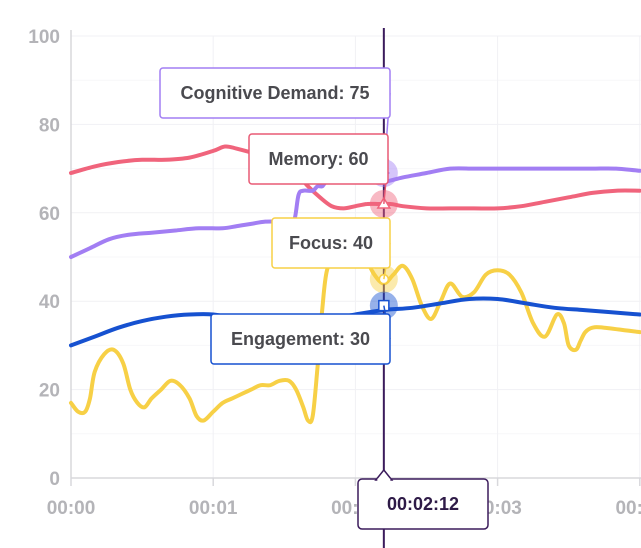 The width and height of the screenshot is (641, 548). What do you see at coordinates (71, 508) in the screenshot?
I see `x-tick-label: 00:00` at bounding box center [71, 508].